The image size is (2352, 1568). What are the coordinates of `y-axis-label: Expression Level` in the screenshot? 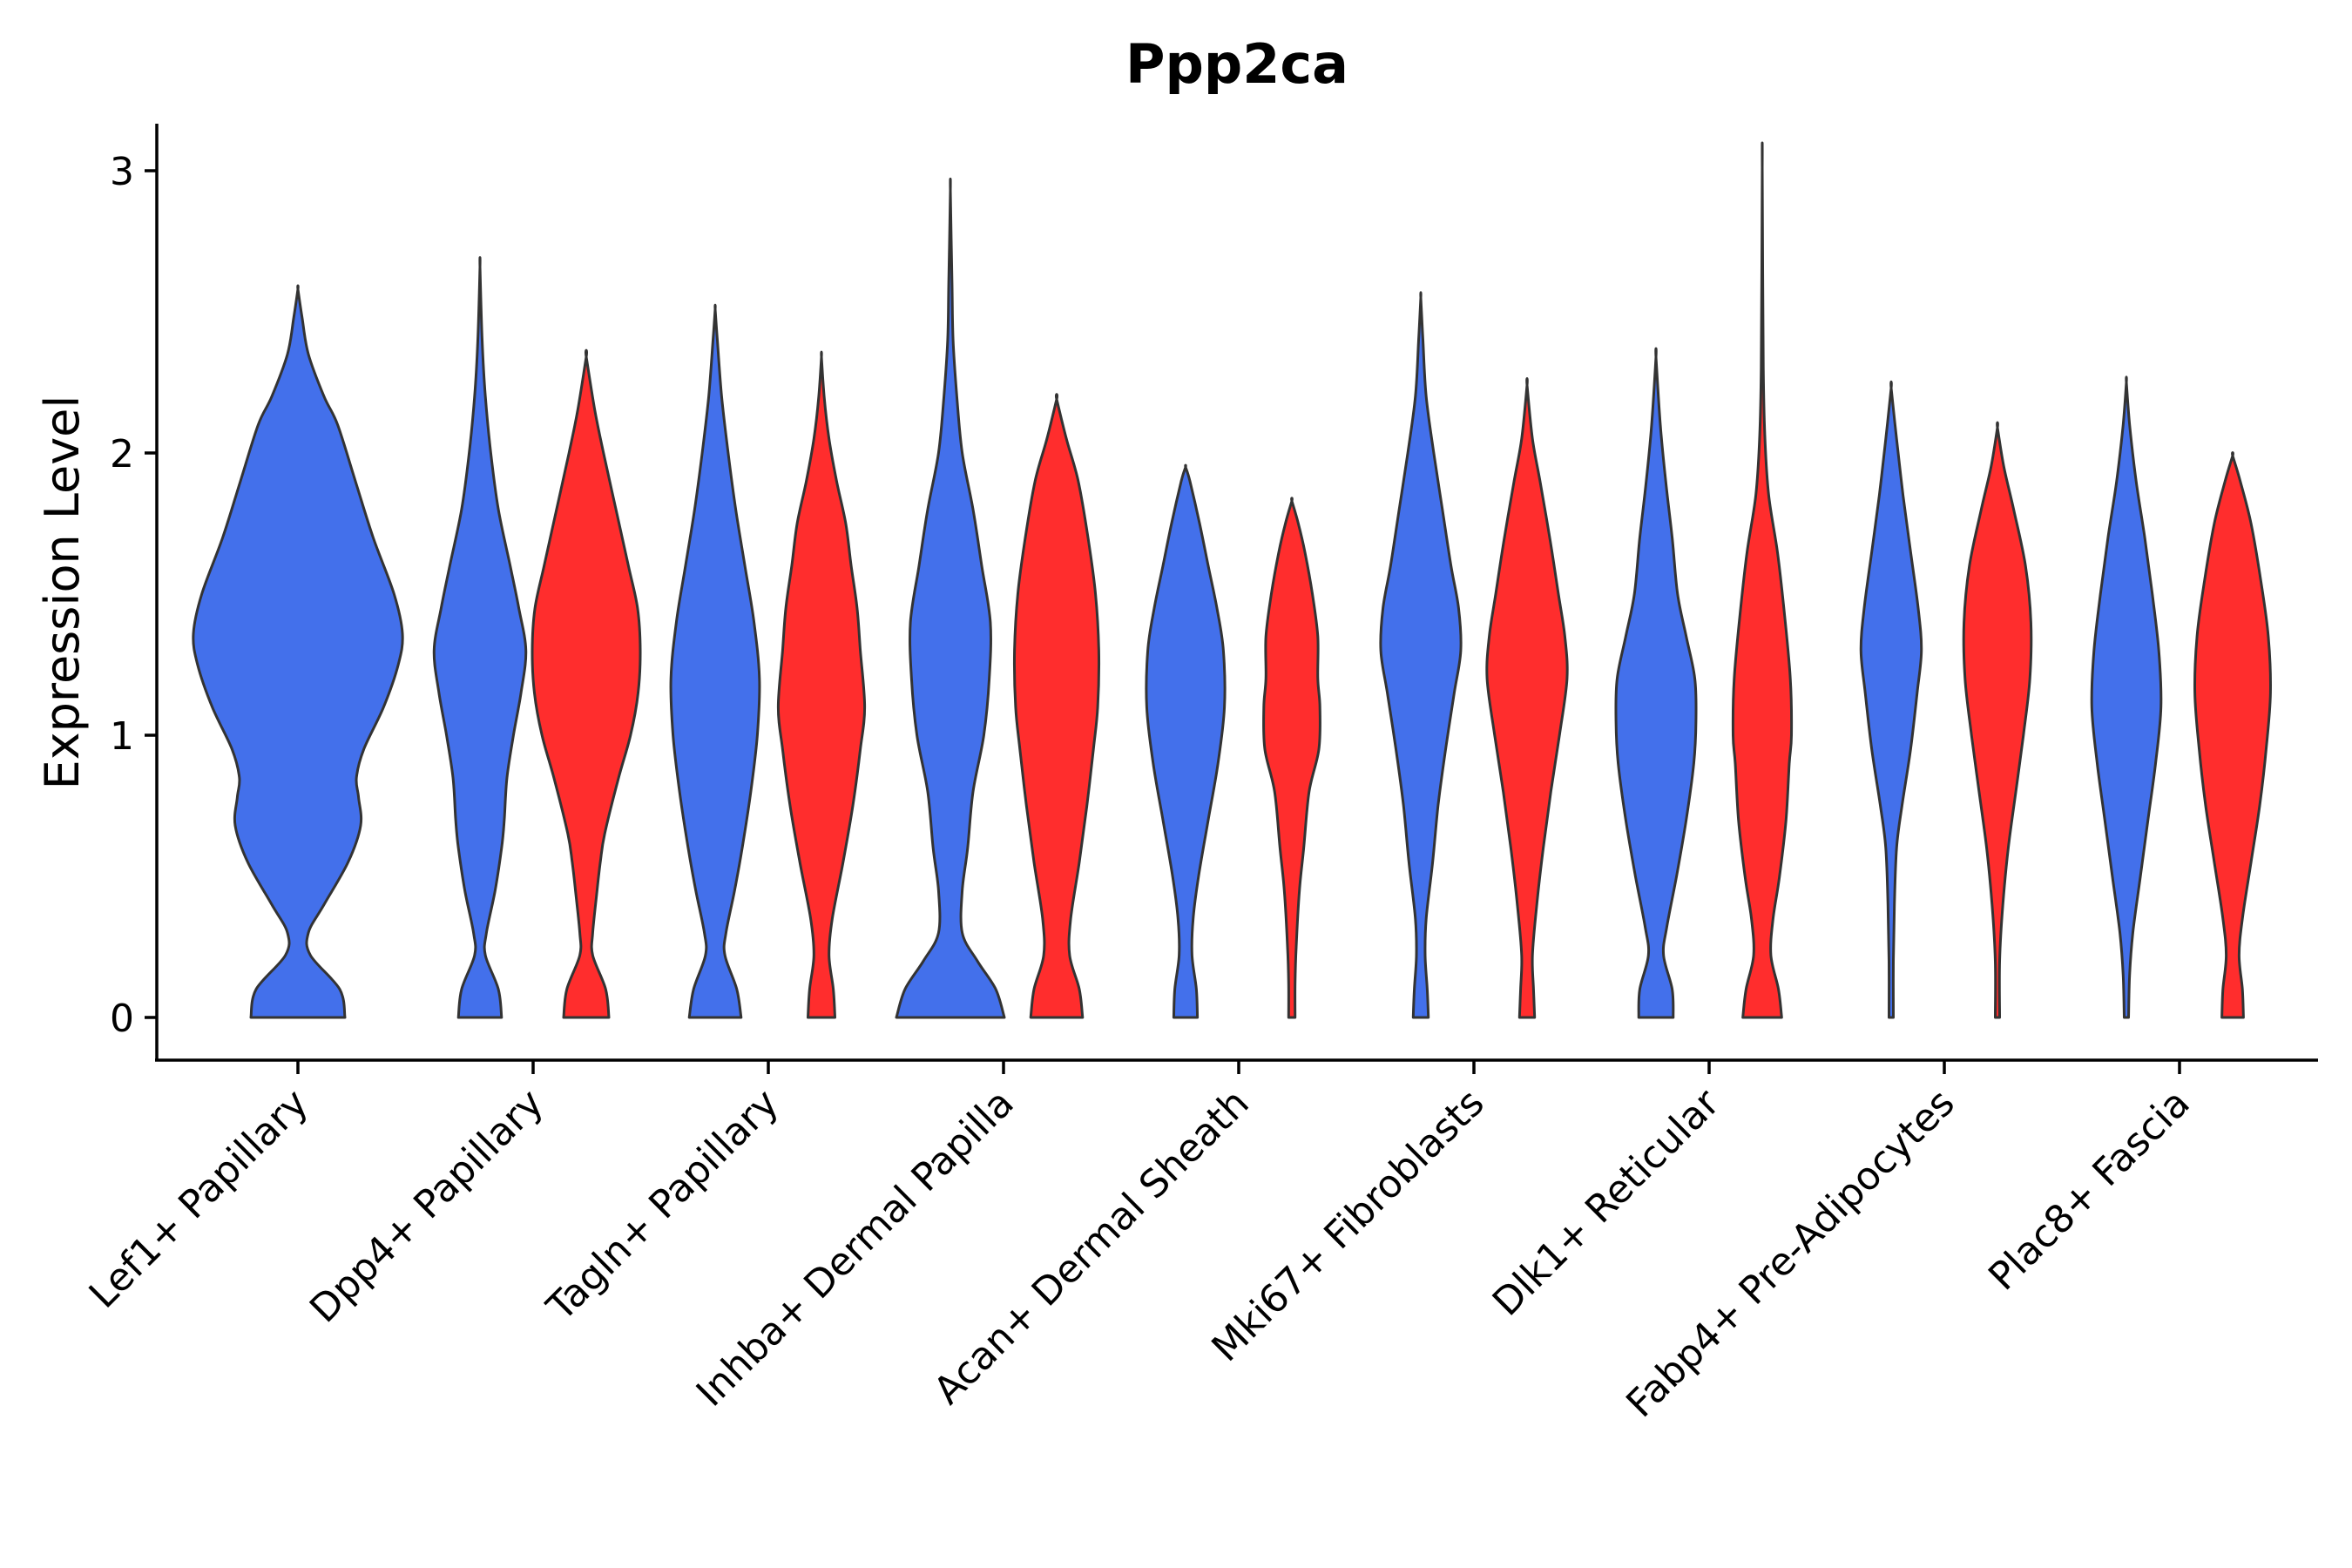 It's located at (62, 592).